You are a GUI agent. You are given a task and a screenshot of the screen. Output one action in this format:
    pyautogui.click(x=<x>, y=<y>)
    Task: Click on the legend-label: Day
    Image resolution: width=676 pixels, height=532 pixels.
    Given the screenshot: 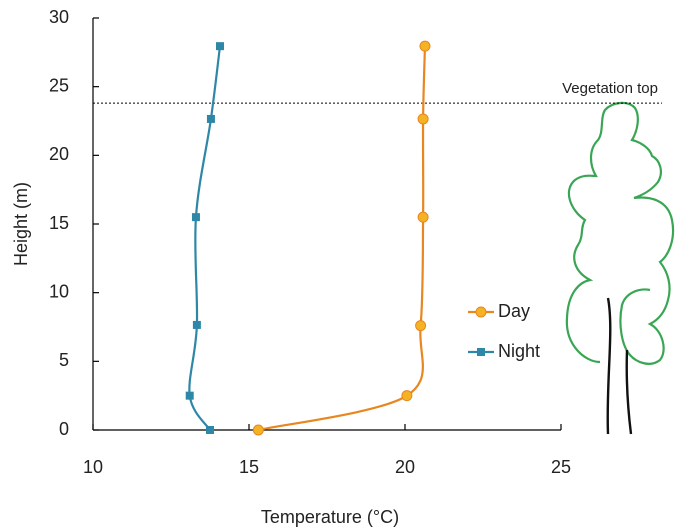 What is the action you would take?
    pyautogui.click(x=514, y=311)
    